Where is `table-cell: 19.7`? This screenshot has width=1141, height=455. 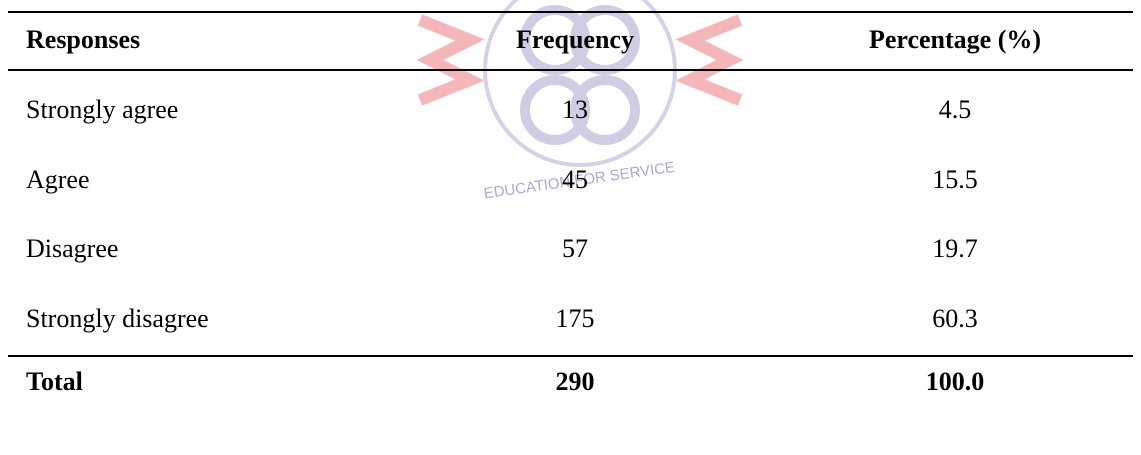 table-cell: 19.7 is located at coordinates (955, 248).